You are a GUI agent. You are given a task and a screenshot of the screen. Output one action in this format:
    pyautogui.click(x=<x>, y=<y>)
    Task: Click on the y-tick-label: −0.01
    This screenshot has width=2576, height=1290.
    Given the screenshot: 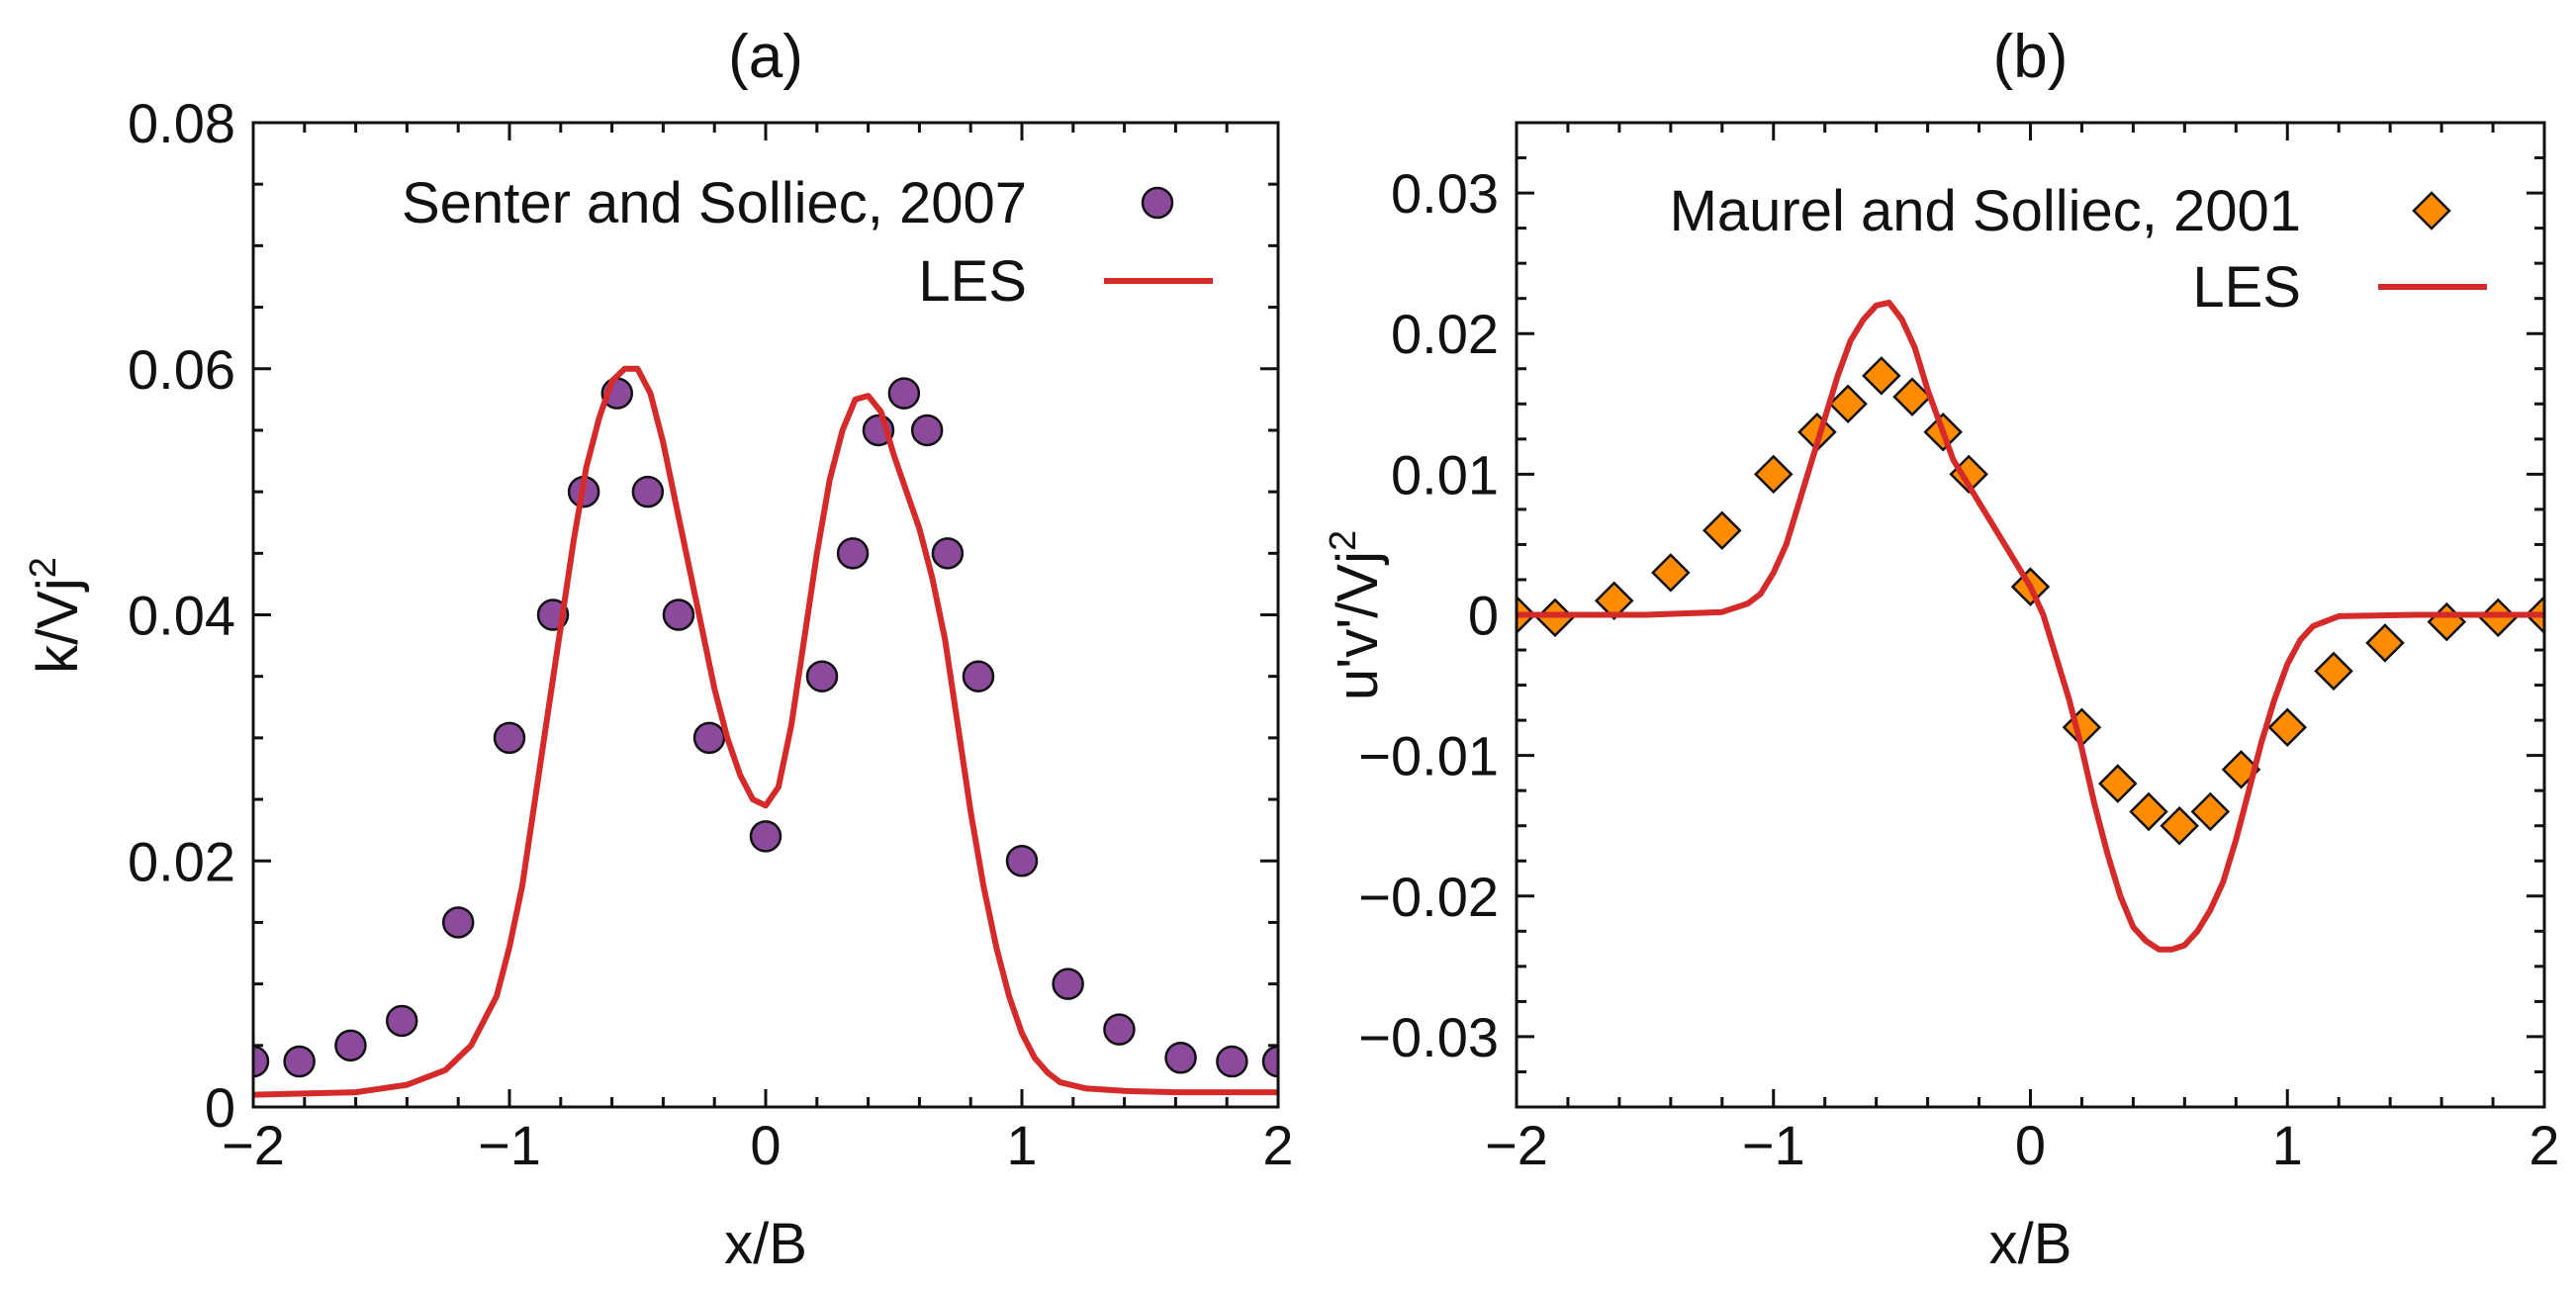 What is the action you would take?
    pyautogui.click(x=1428, y=756)
    